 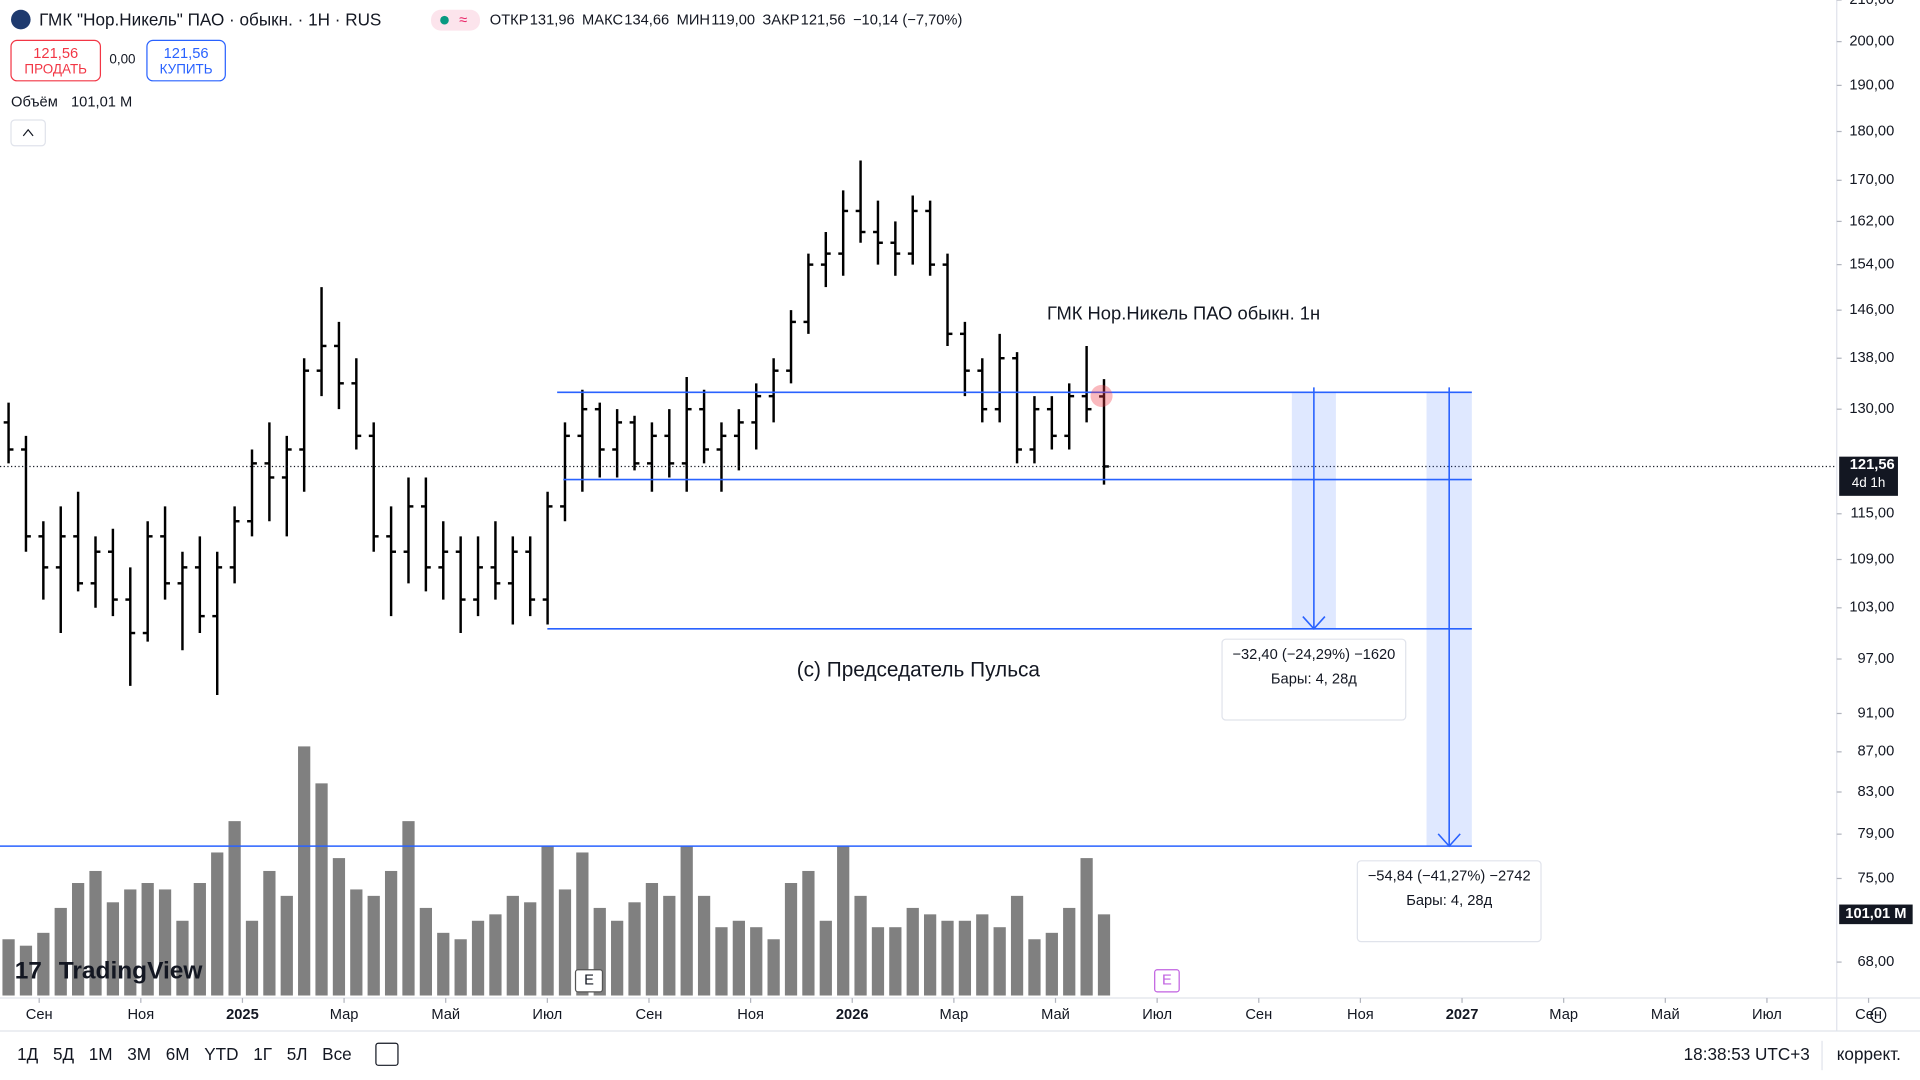 What do you see at coordinates (1868, 476) in the screenshot?
I see `last-price-box` at bounding box center [1868, 476].